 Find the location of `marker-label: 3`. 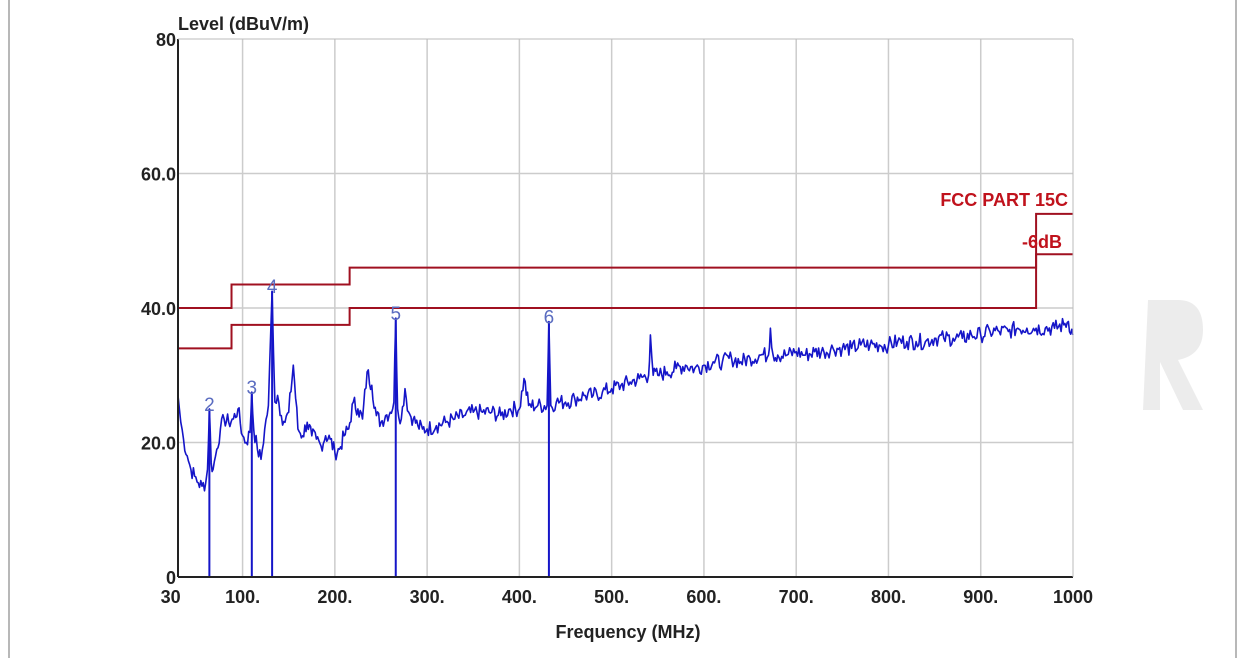

marker-label: 3 is located at coordinates (252, 388).